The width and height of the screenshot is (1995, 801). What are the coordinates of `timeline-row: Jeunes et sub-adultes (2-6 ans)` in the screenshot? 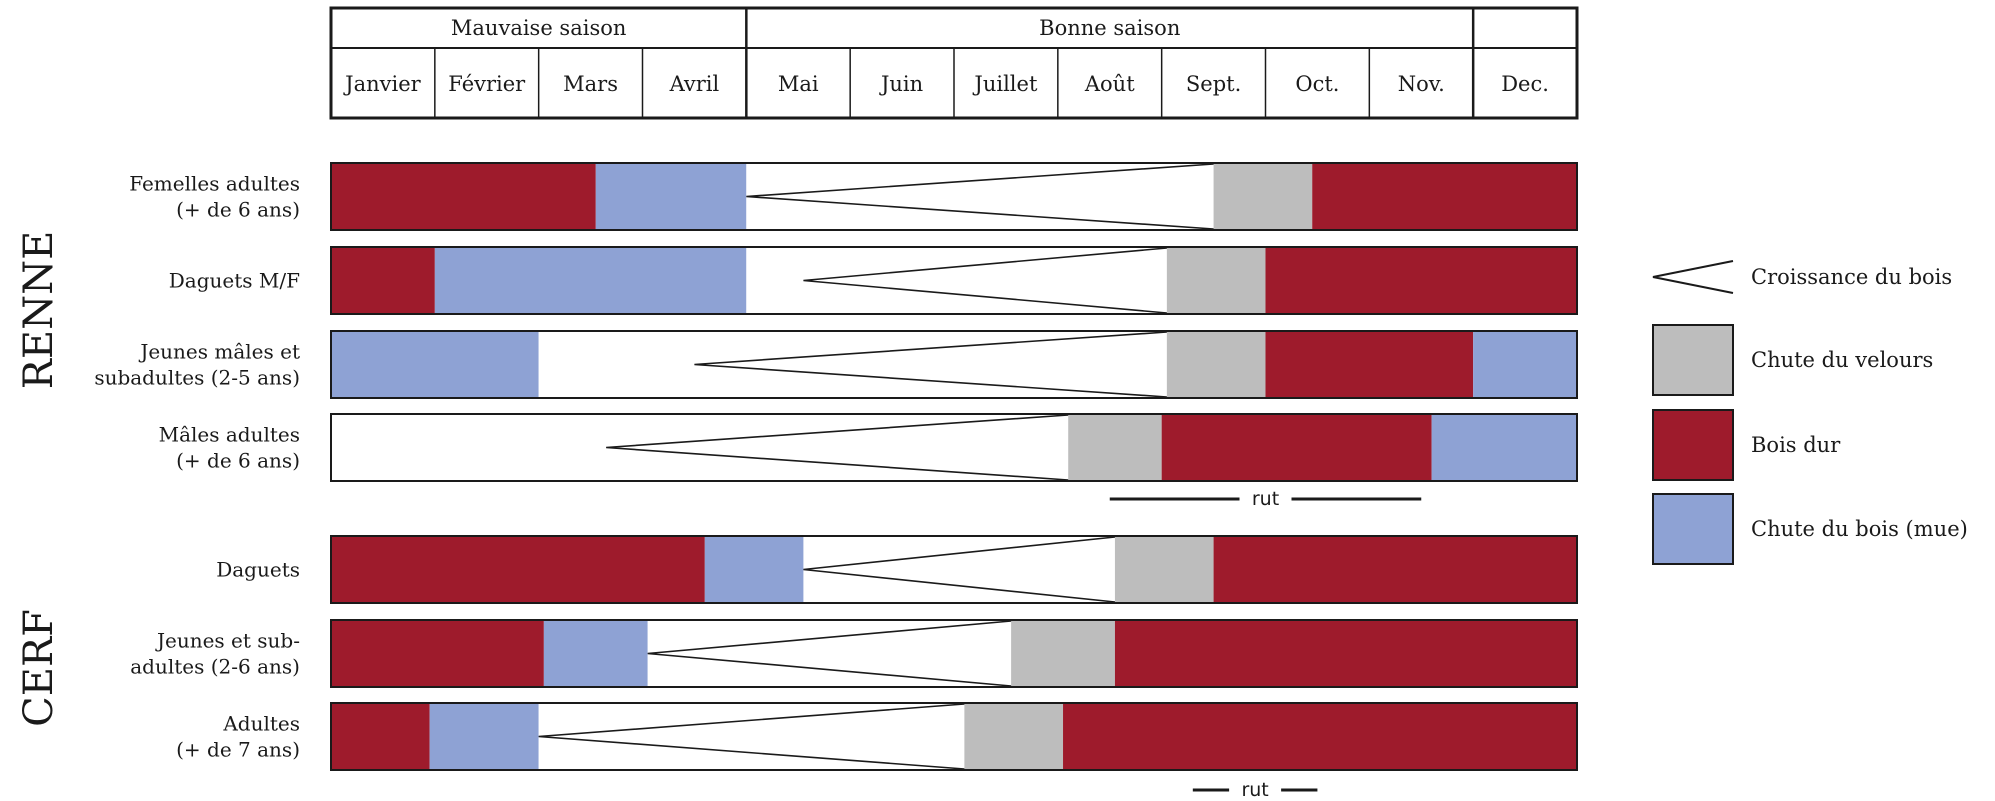 It's located at (854, 653).